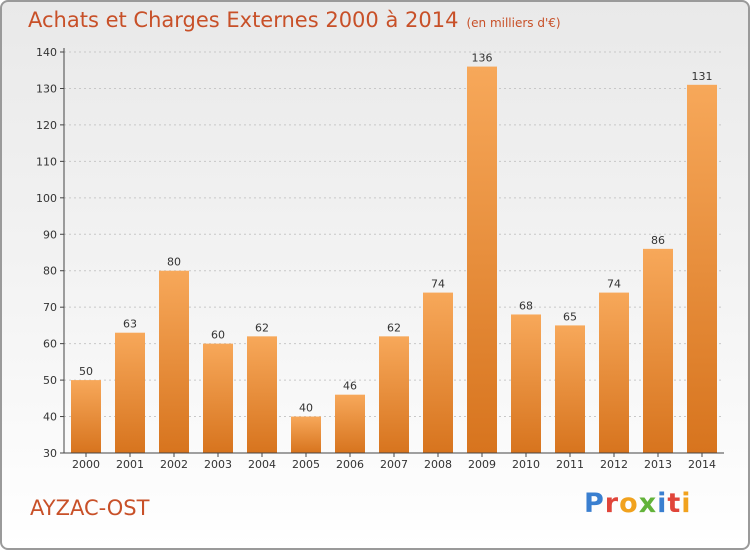  I want to click on data-label: 65, so click(570, 316).